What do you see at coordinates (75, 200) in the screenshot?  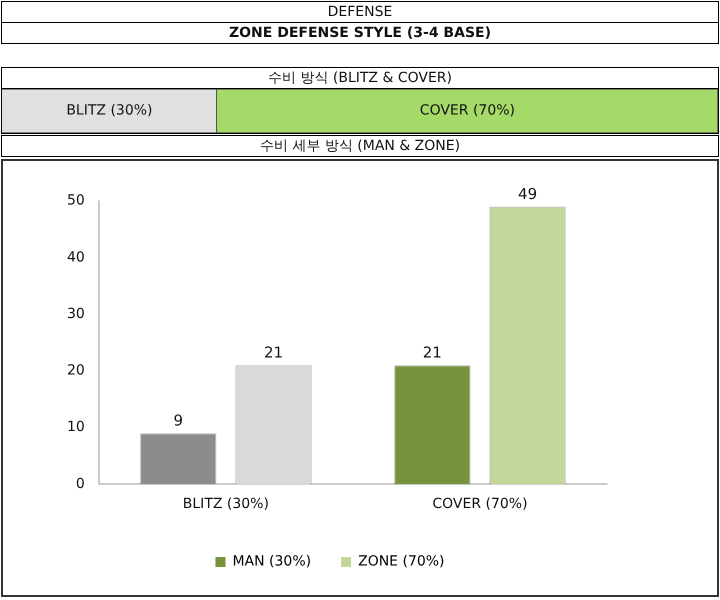 I see `y-tick-label: 50` at bounding box center [75, 200].